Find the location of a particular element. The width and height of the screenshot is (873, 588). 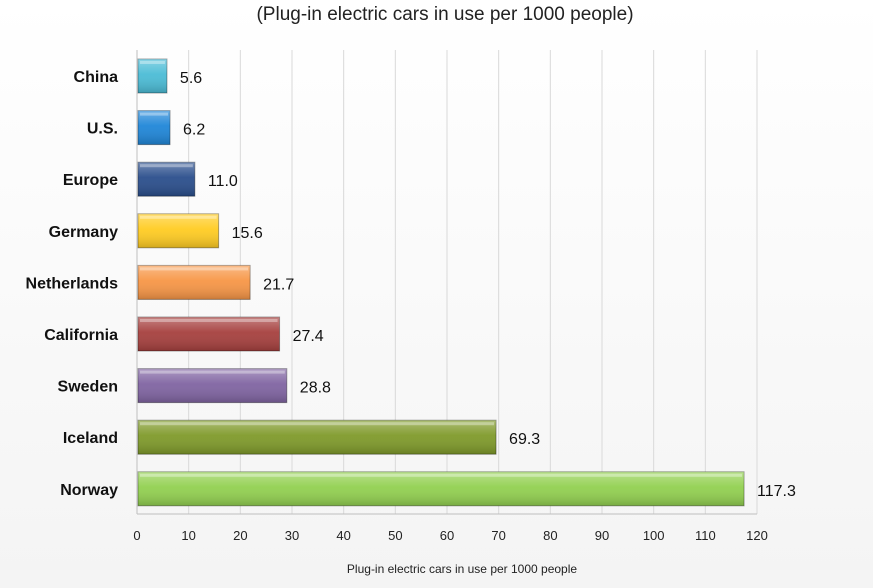

category-label: California is located at coordinates (81, 335).